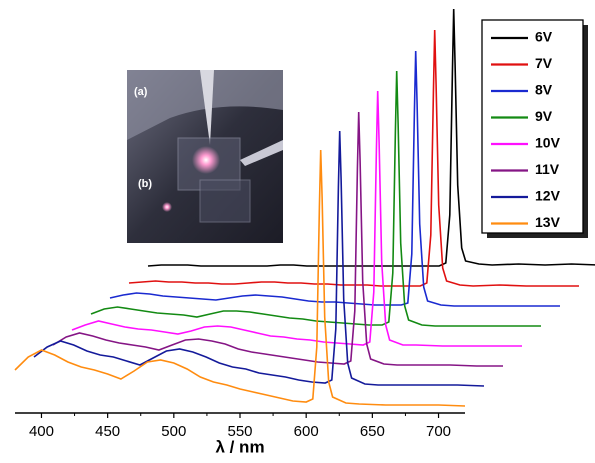  I want to click on x-tick-label: 500, so click(173, 431).